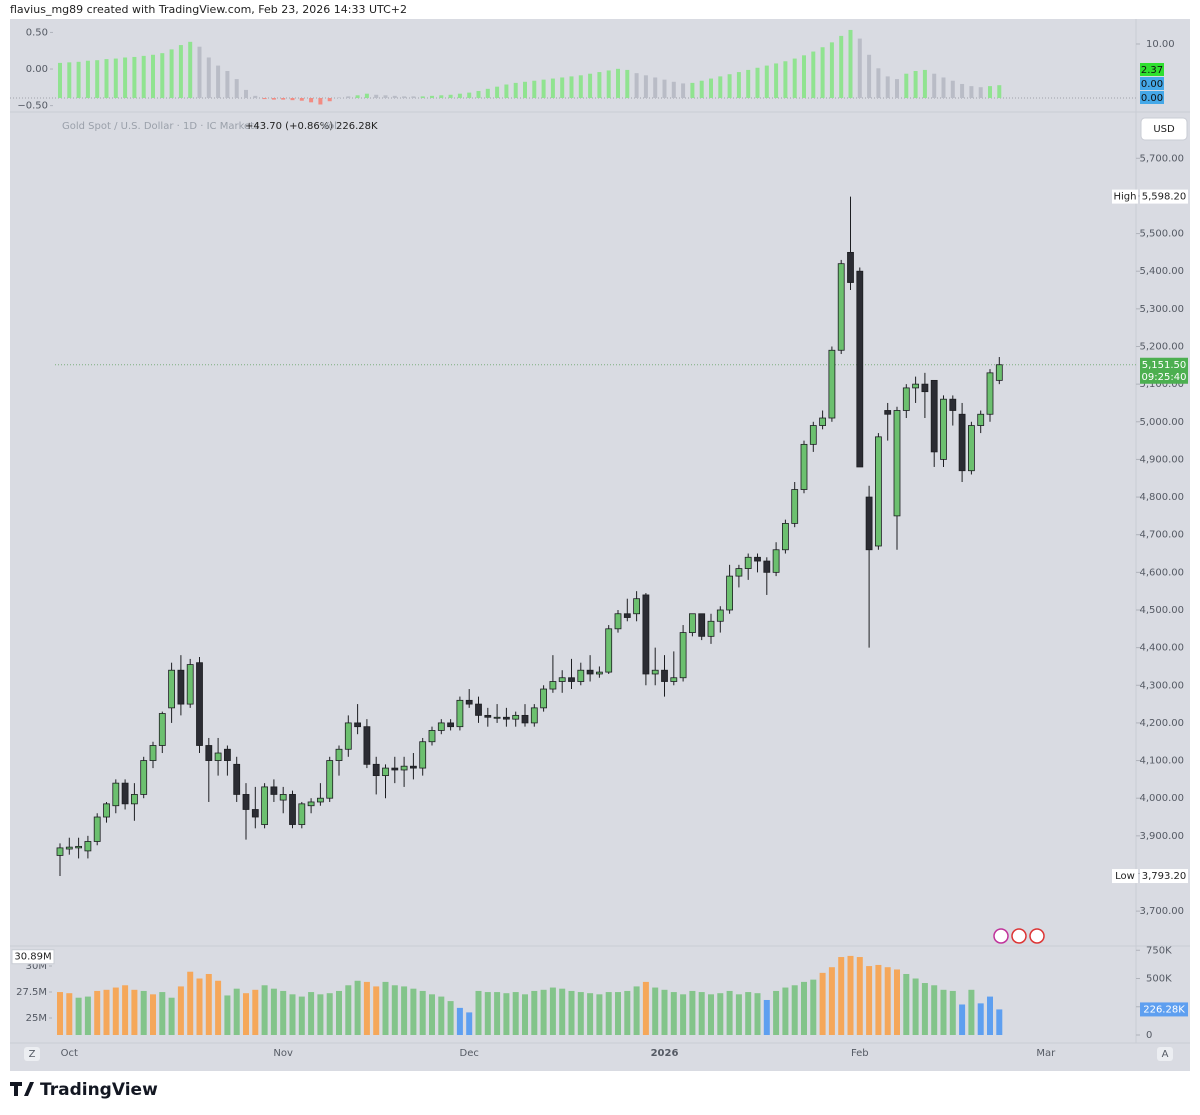  What do you see at coordinates (1125, 197) in the screenshot?
I see `marker-label: High` at bounding box center [1125, 197].